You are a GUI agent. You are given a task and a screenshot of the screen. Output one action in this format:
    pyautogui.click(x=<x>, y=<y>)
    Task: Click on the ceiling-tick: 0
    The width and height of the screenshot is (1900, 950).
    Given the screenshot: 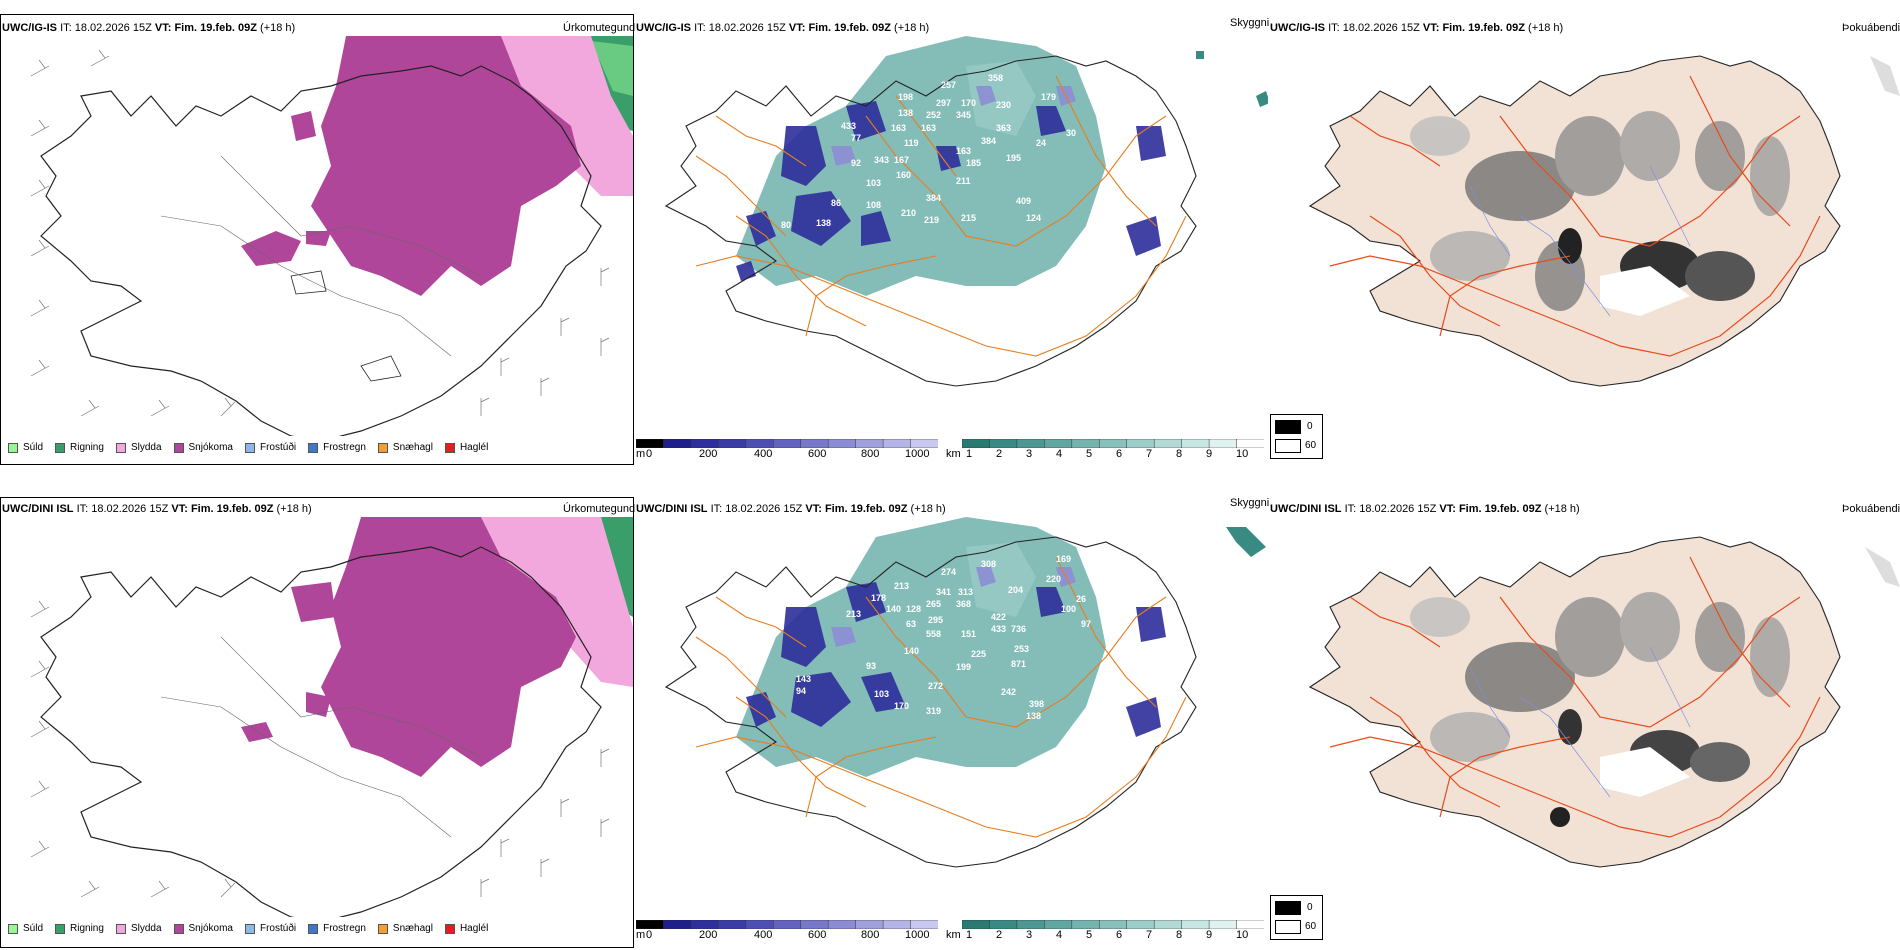 What is the action you would take?
    pyautogui.click(x=649, y=935)
    